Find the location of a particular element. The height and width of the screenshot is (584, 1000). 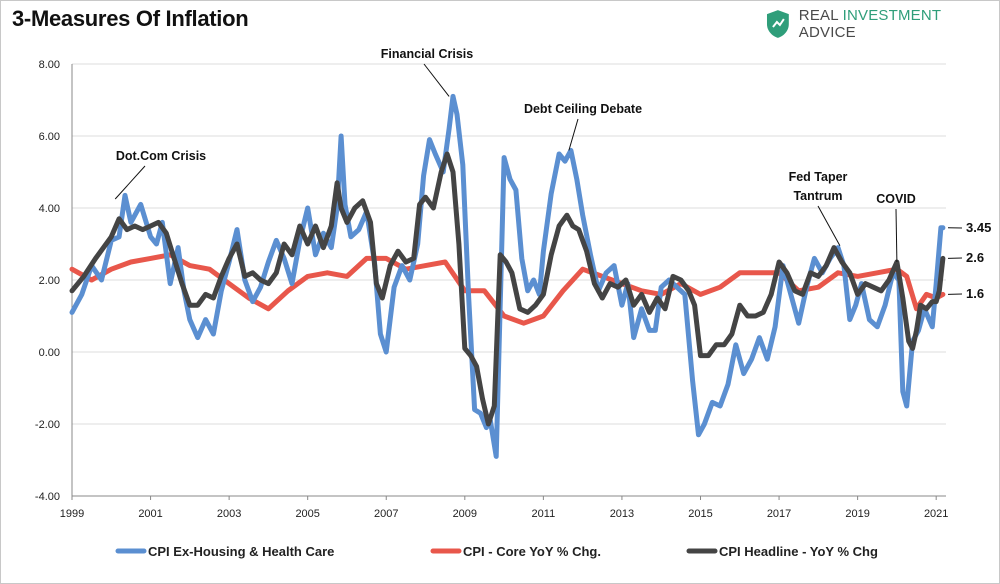

legend-label: CPI - Core YoY % Chg. is located at coordinates (532, 551).